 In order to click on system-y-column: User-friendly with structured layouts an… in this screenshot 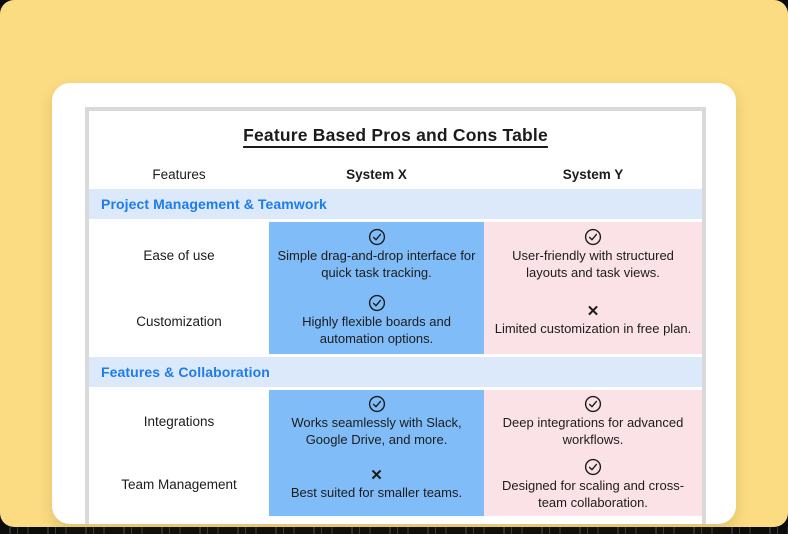, I will do `click(593, 288)`.